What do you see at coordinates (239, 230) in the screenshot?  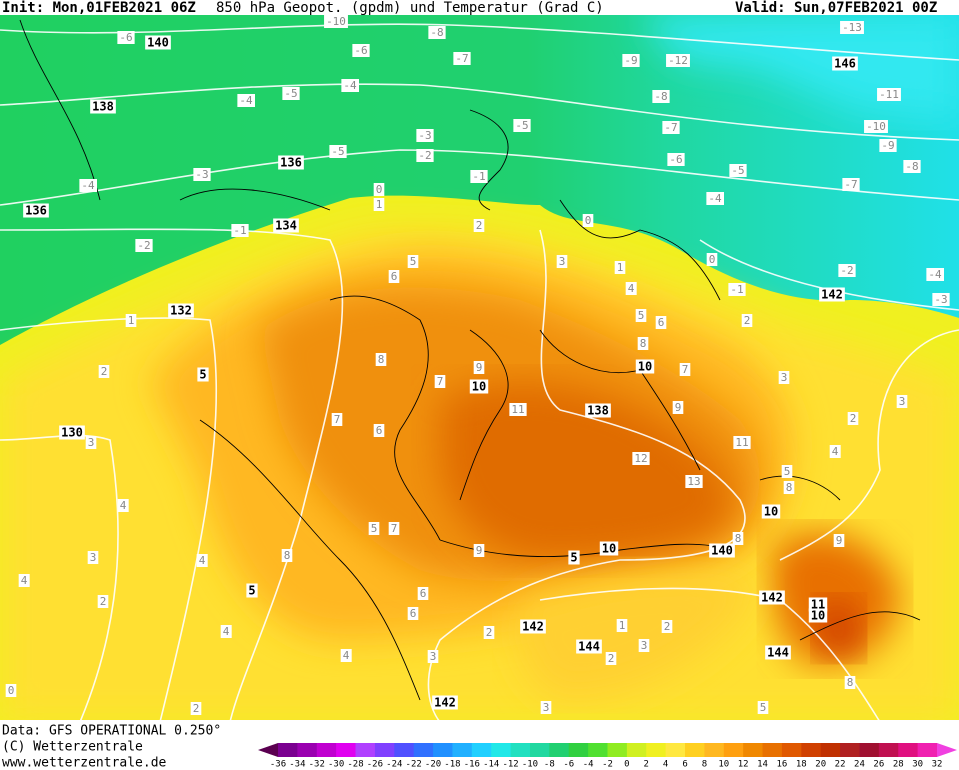 I see `temperature-label: -1` at bounding box center [239, 230].